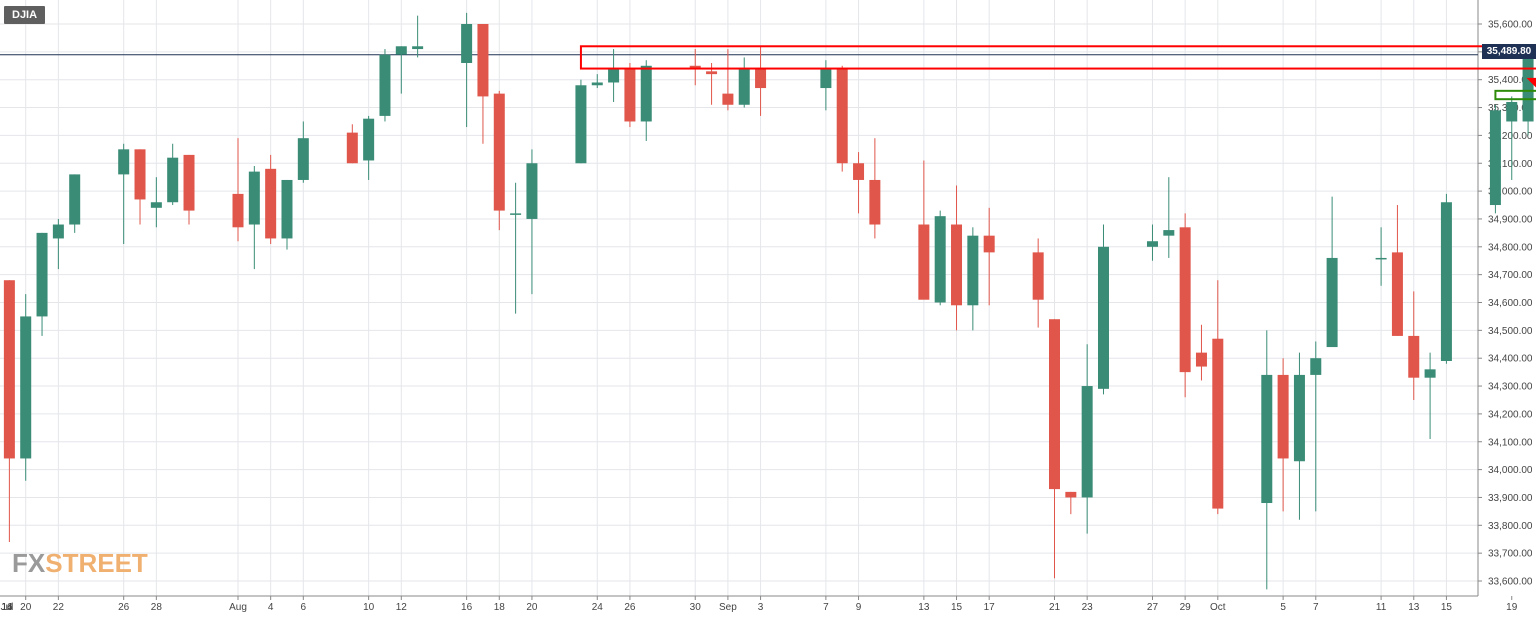 This screenshot has width=1536, height=618. Describe the element at coordinates (271, 607) in the screenshot. I see `x-tick-label: 4` at that location.